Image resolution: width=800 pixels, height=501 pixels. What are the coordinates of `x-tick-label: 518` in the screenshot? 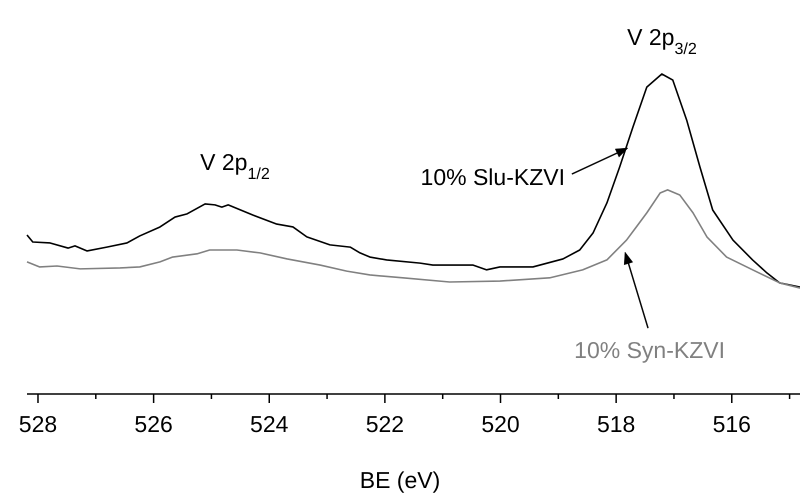 It's located at (616, 424).